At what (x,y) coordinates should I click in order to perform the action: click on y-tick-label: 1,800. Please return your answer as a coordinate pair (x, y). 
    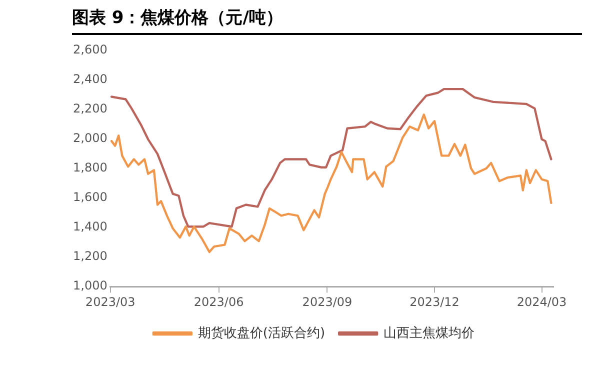
    Looking at the image, I should click on (90, 167).